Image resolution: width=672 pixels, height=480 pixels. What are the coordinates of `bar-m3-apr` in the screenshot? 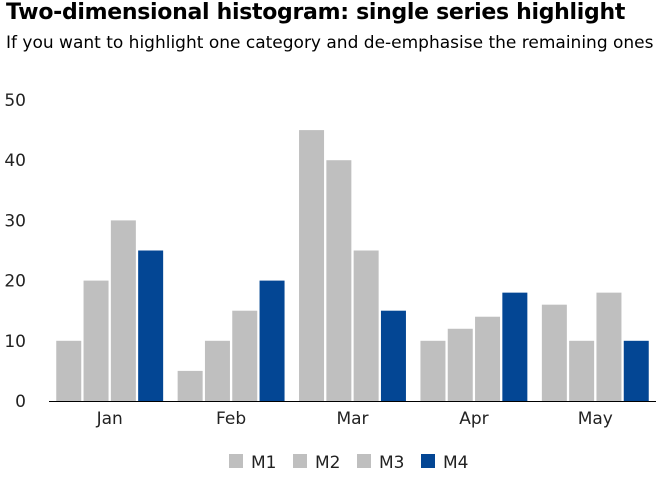 It's located at (488, 358).